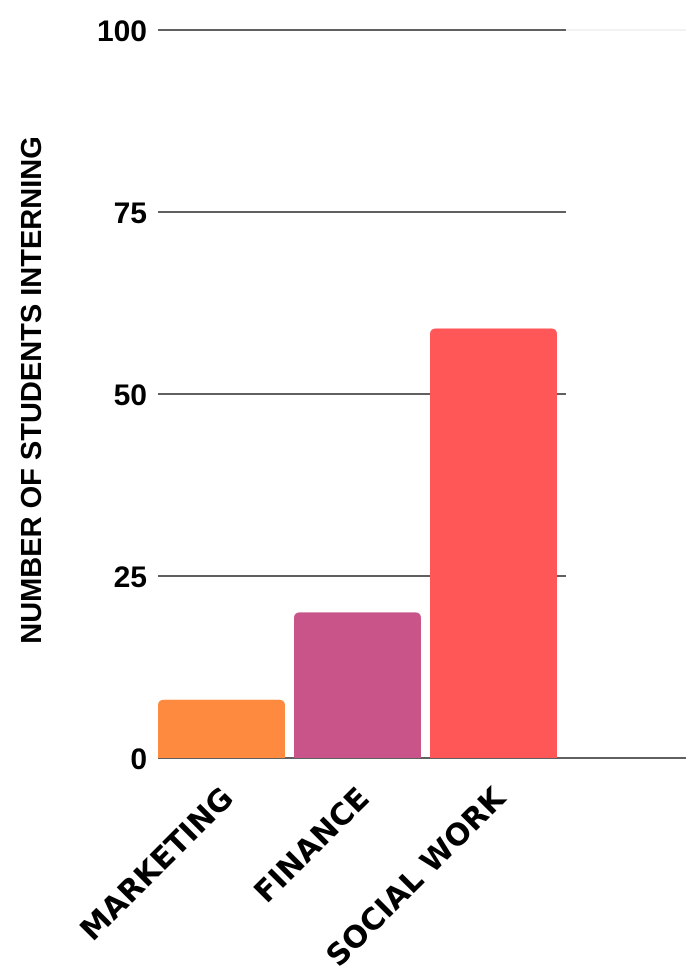 The width and height of the screenshot is (686, 974). Describe the element at coordinates (32, 390) in the screenshot. I see `y-axis-title: NUMBER OF STUDENTS INTERNING` at that location.